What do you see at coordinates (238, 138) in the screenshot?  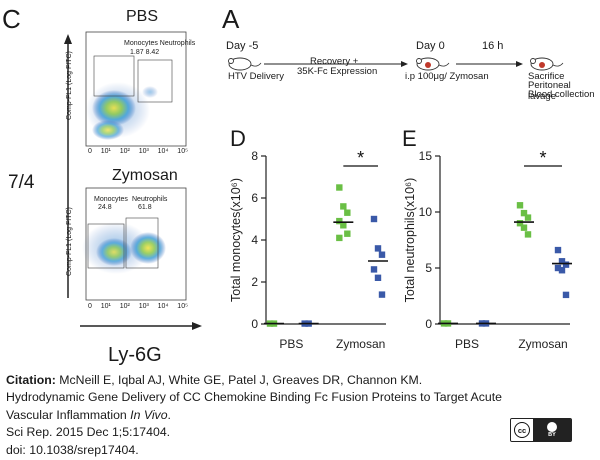 I see `panel-label-d: D` at bounding box center [238, 138].